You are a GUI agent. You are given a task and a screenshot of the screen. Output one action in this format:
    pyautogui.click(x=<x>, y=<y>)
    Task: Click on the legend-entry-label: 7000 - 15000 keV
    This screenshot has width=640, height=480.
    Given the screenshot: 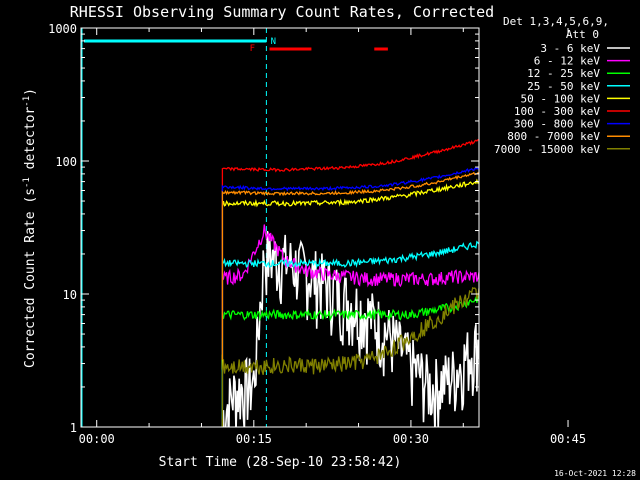 What is the action you would take?
    pyautogui.click(x=547, y=149)
    